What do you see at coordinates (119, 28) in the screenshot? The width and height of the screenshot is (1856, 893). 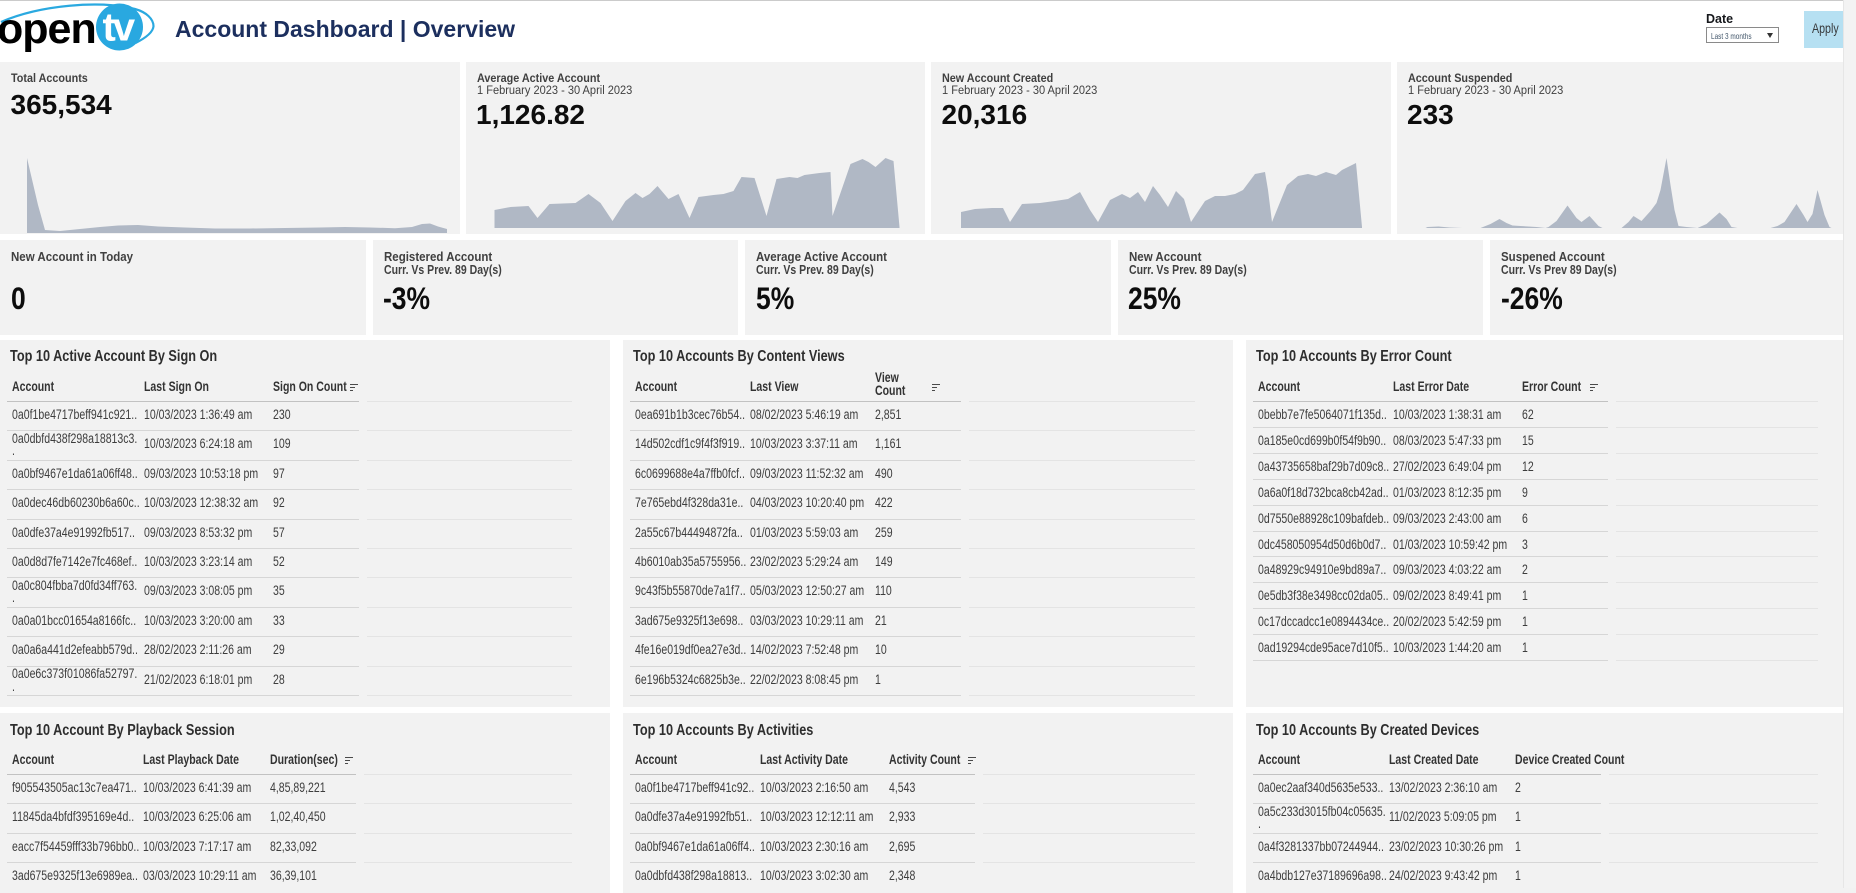 I see `svg-text: tv` at bounding box center [119, 28].